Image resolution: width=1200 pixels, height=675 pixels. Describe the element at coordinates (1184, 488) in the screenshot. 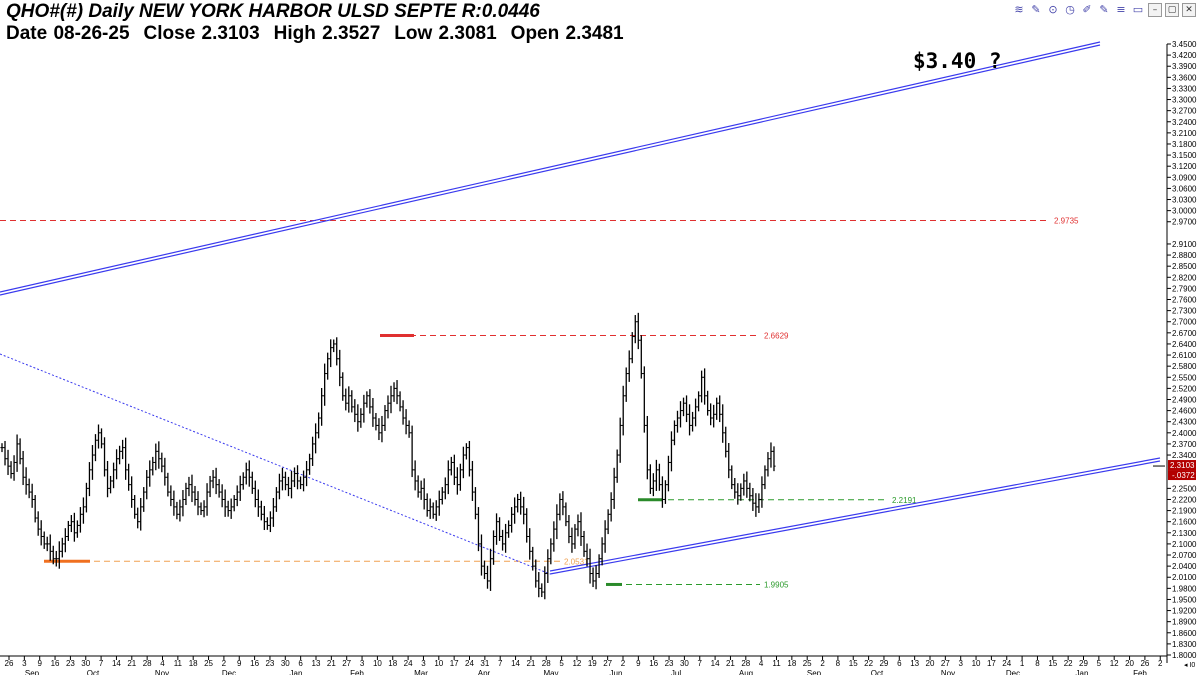

I see `y-tick-label: 2.2500` at that location.